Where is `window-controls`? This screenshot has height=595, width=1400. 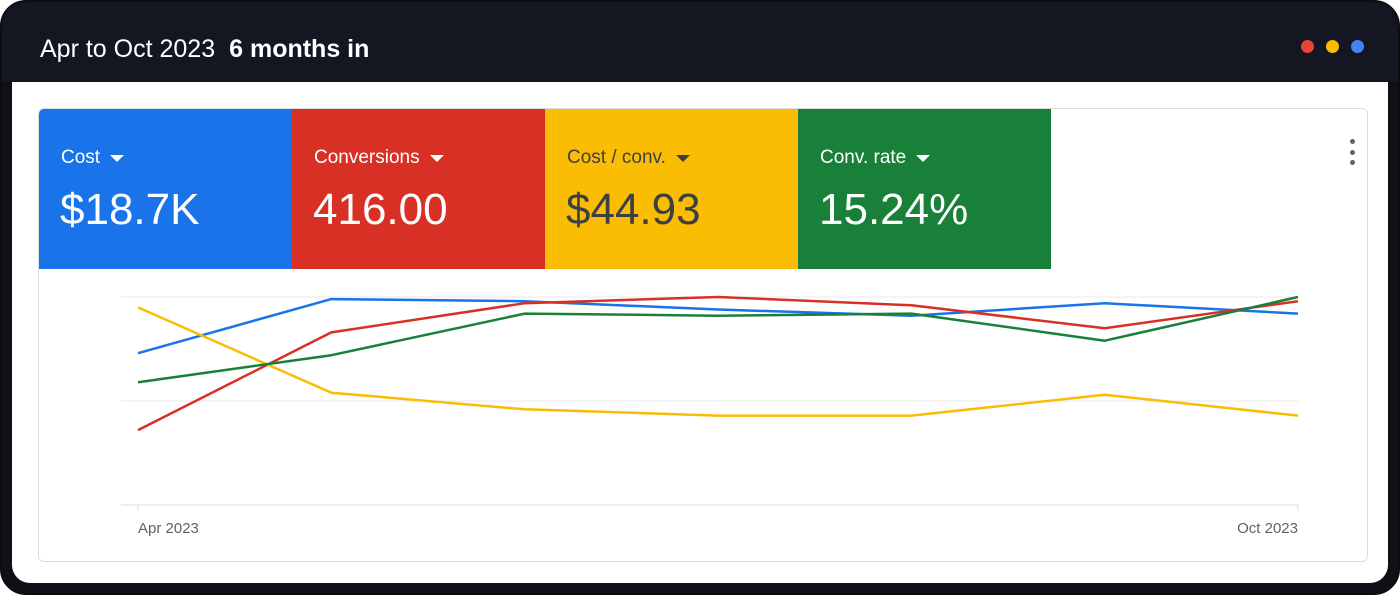
window-controls is located at coordinates (1332, 46).